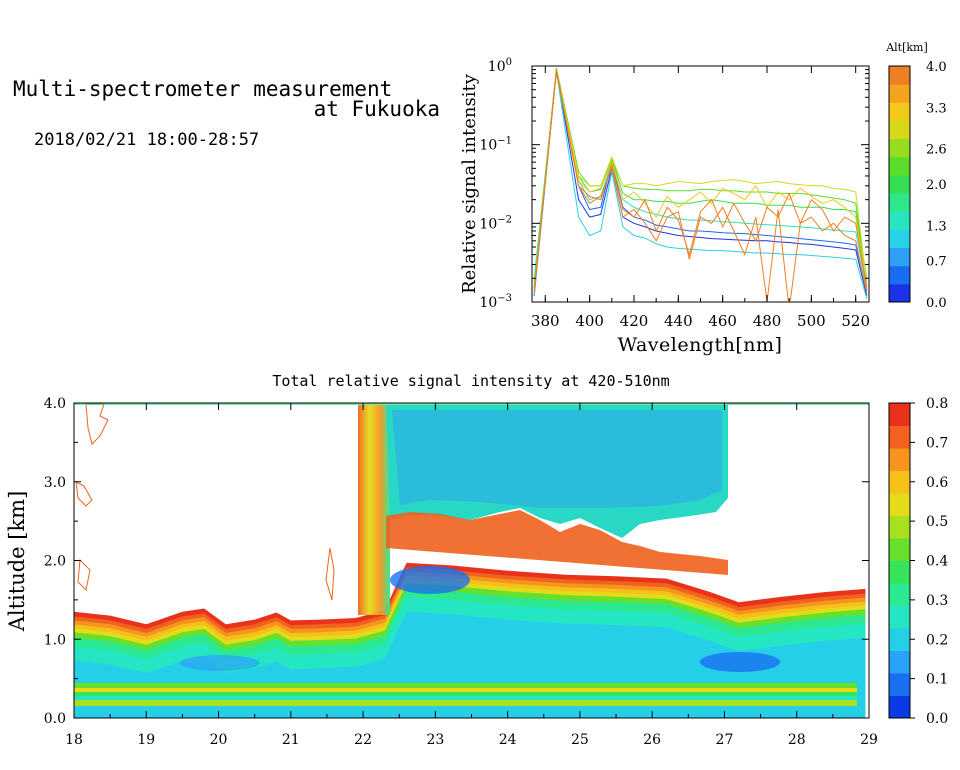 The image size is (960, 770). Describe the element at coordinates (508, 740) in the screenshot. I see `heatmap-x-tick-label: 24` at that location.